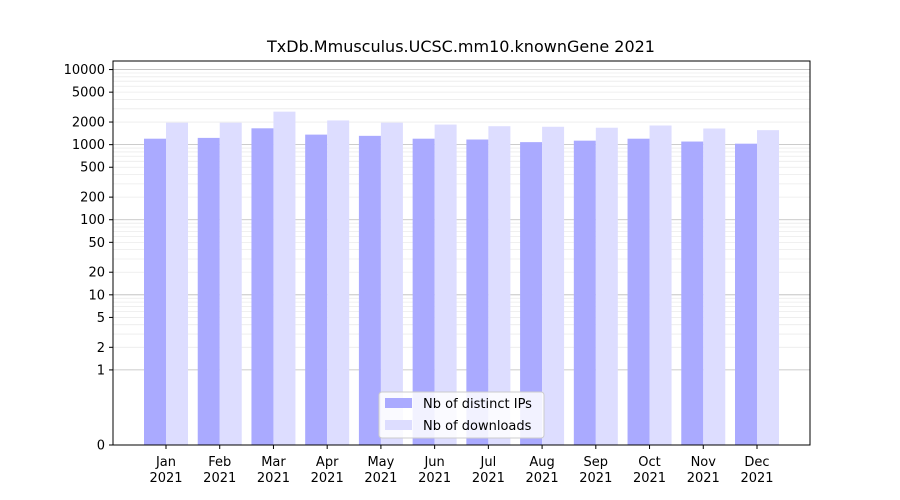  Describe the element at coordinates (273, 462) in the screenshot. I see `x-tick-label-month: Mar` at that location.